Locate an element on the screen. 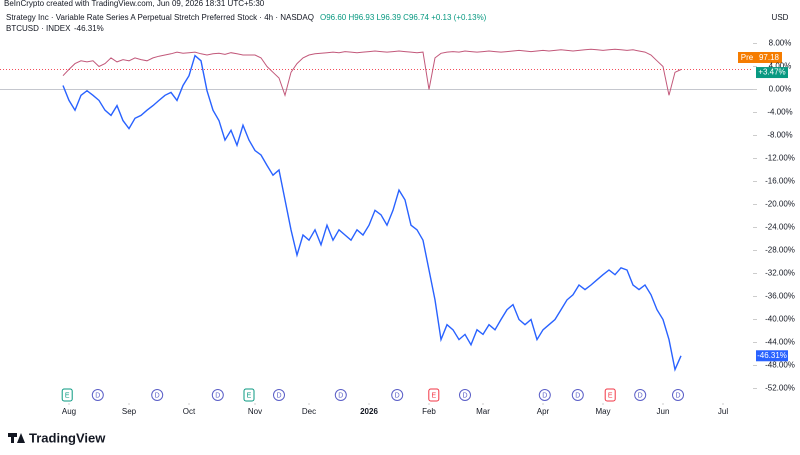 The height and width of the screenshot is (455, 800). x-tick-label: 2026 is located at coordinates (369, 411).